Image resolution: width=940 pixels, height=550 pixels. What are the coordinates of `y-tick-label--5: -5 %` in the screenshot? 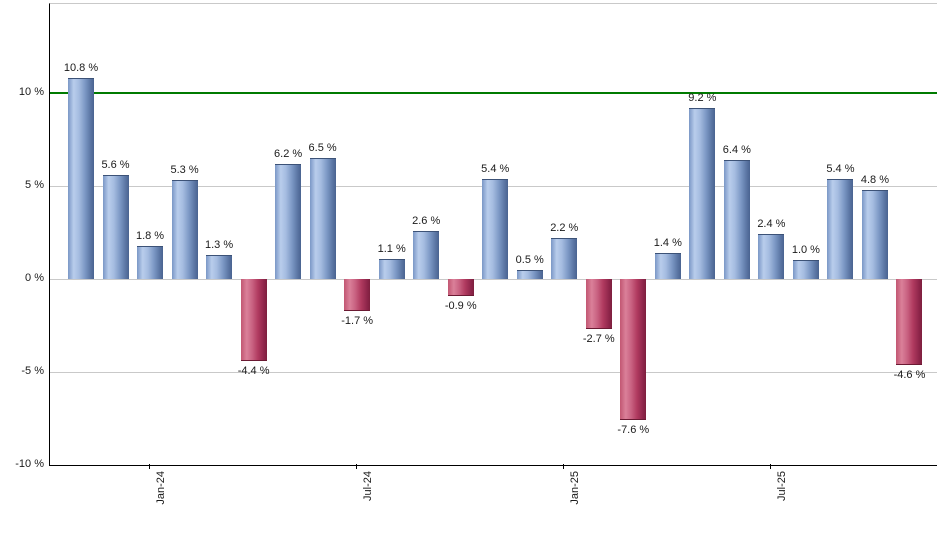 It's located at (32, 371).